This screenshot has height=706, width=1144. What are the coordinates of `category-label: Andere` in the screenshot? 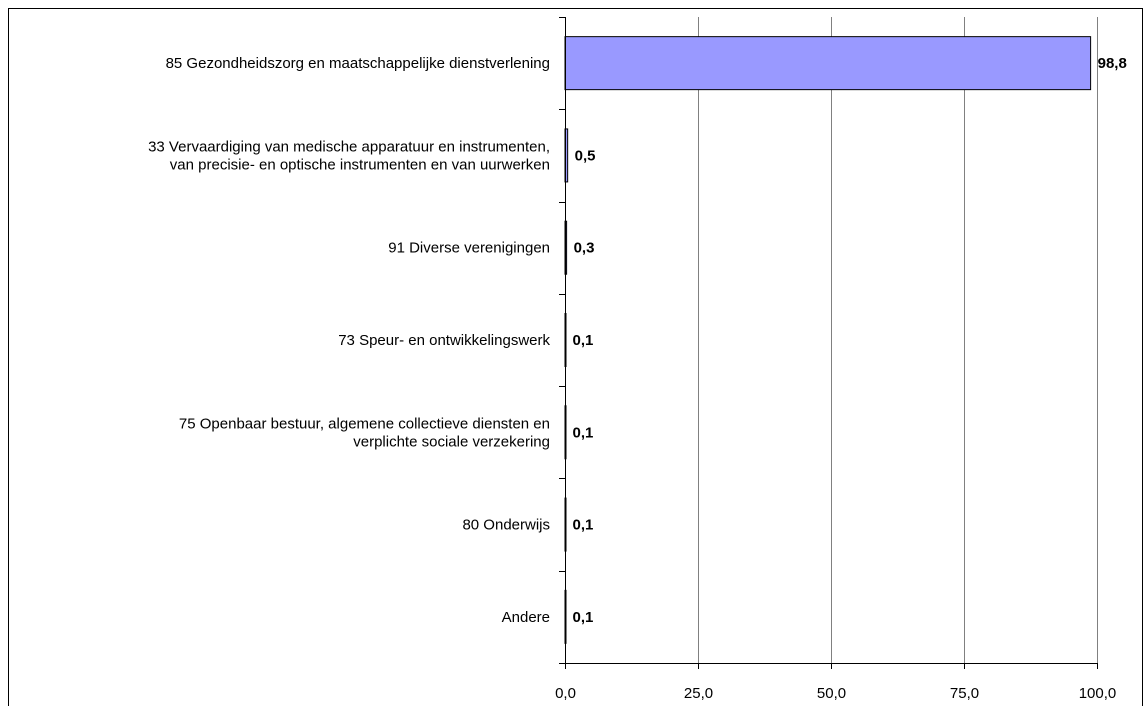 It's located at (526, 617).